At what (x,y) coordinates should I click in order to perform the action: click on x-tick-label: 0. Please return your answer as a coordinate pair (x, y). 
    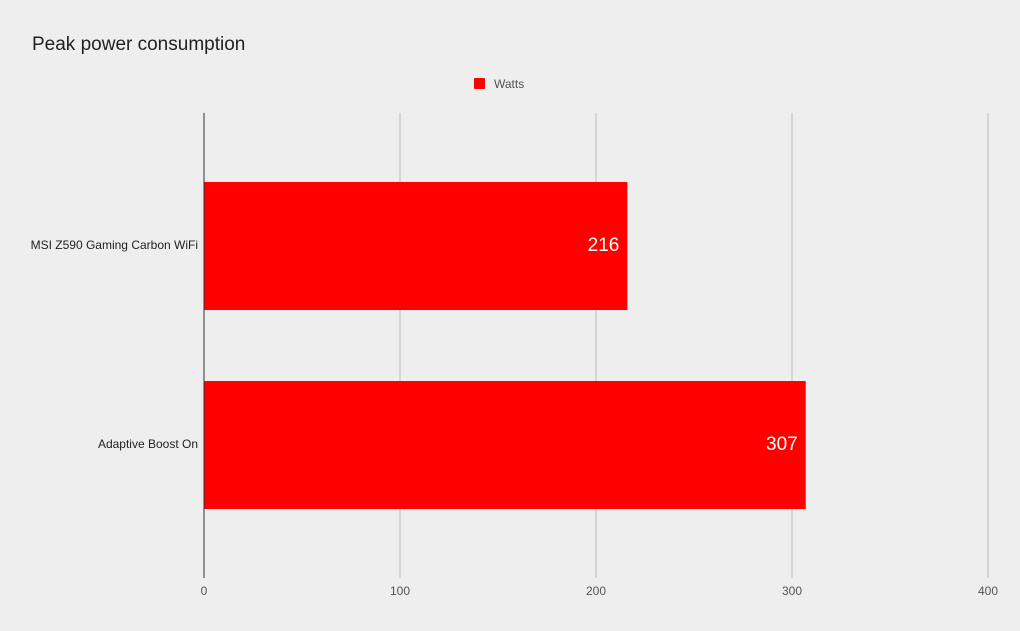
    Looking at the image, I should click on (204, 591).